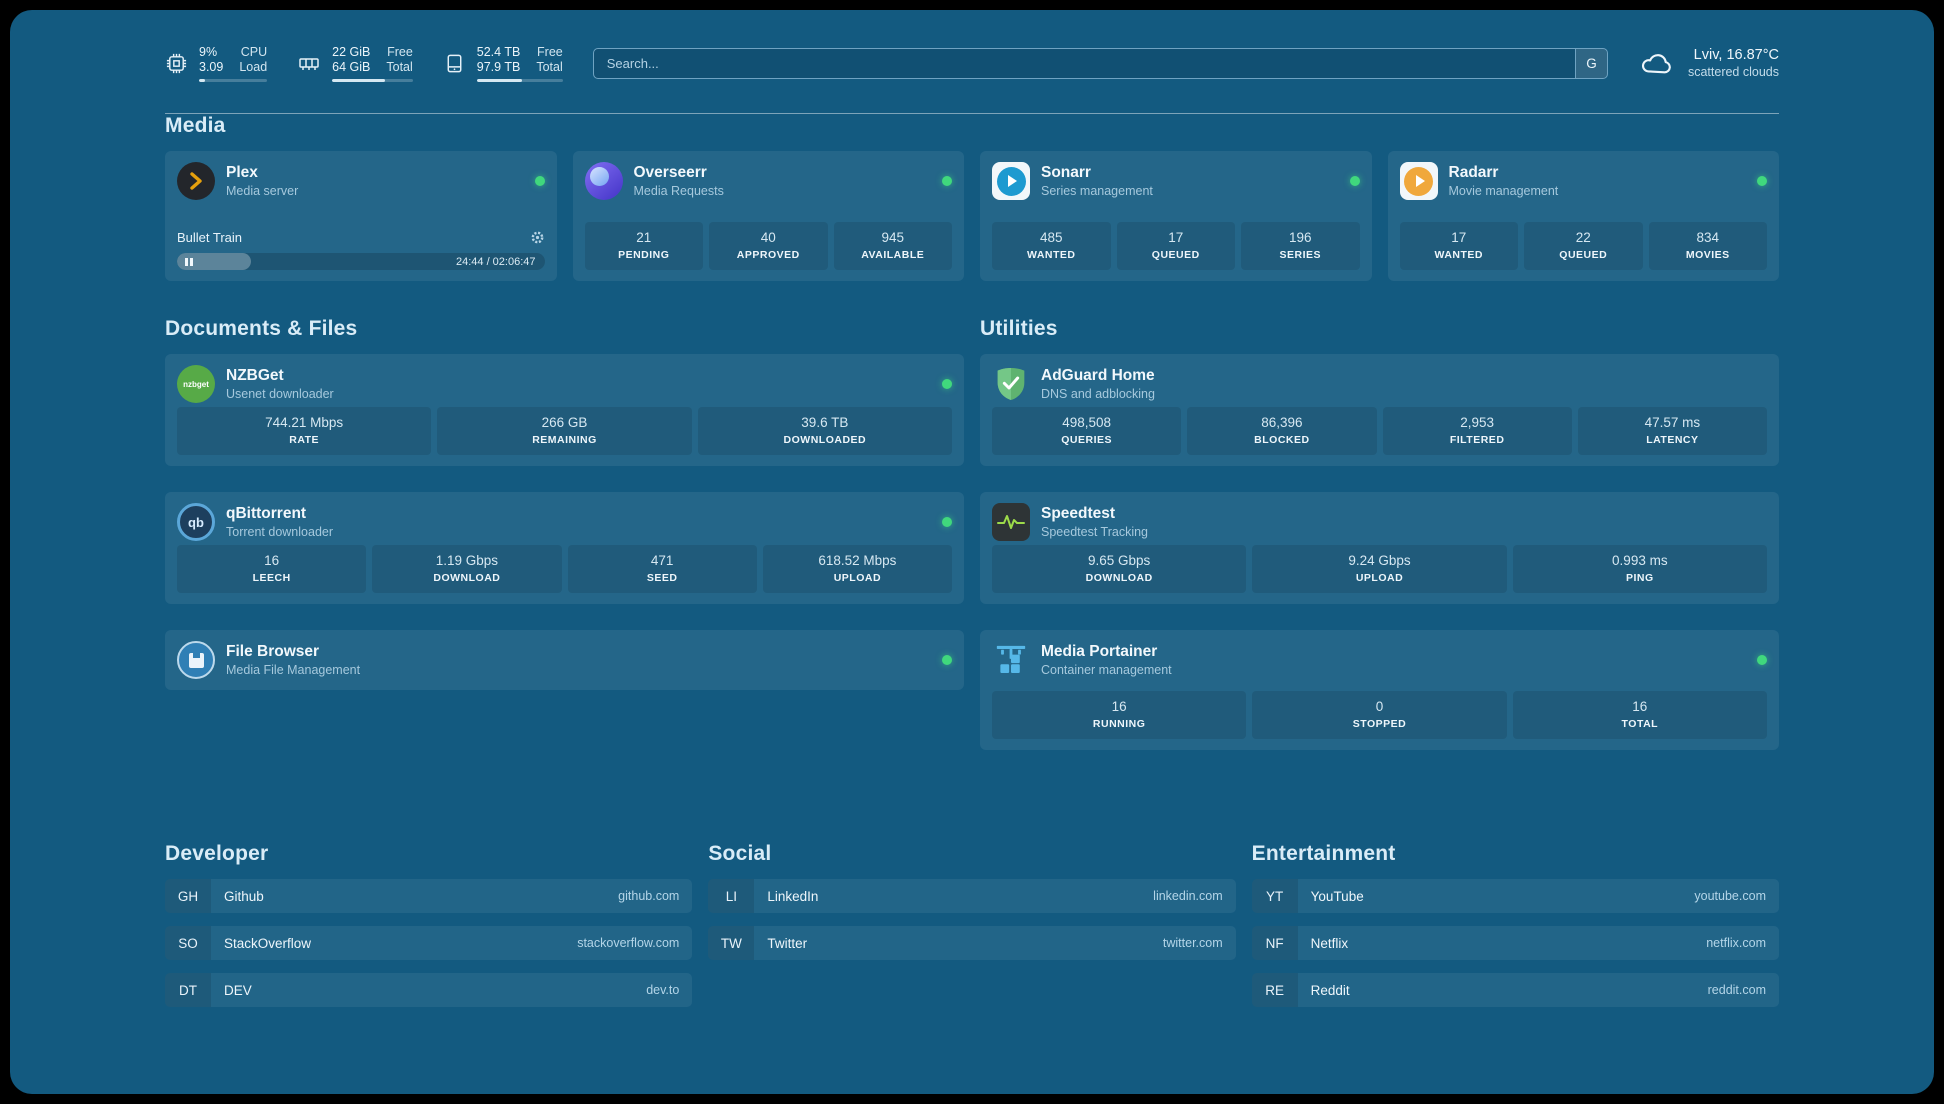 The height and width of the screenshot is (1104, 1944). What do you see at coordinates (211, 66) in the screenshot?
I see `cpu-load-value: 3.09` at bounding box center [211, 66].